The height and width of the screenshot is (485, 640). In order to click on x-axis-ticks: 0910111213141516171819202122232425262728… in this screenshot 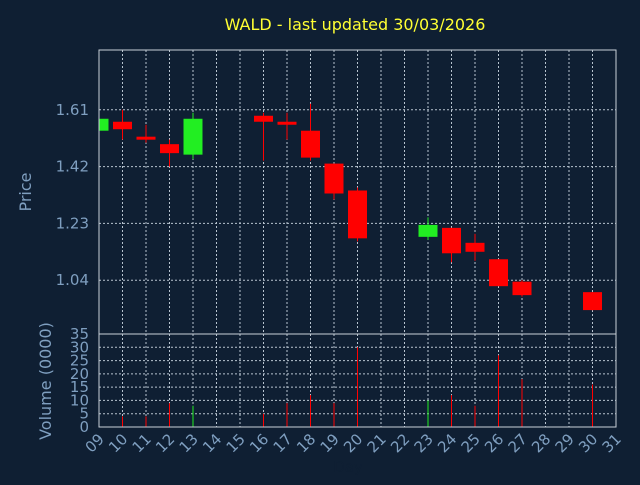, I will do `click(353, 443)`.